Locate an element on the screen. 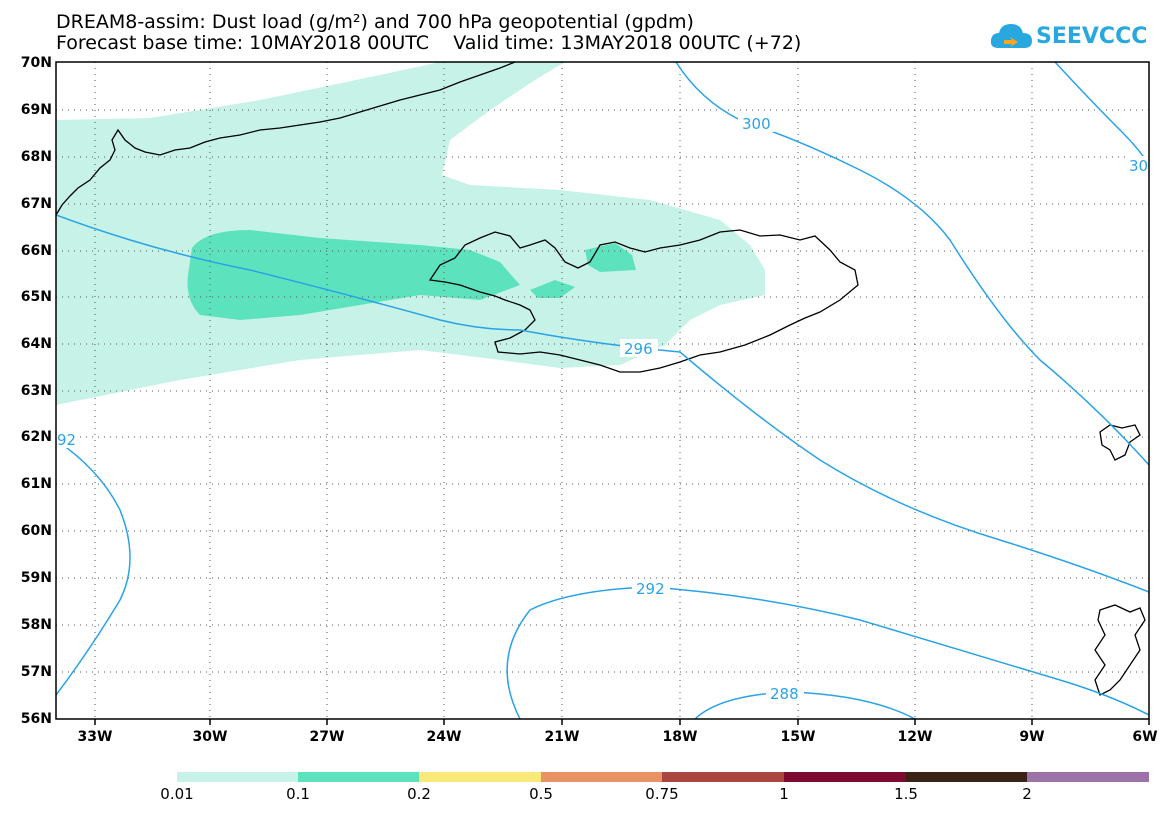  lat-label: 64N is located at coordinates (36, 344).